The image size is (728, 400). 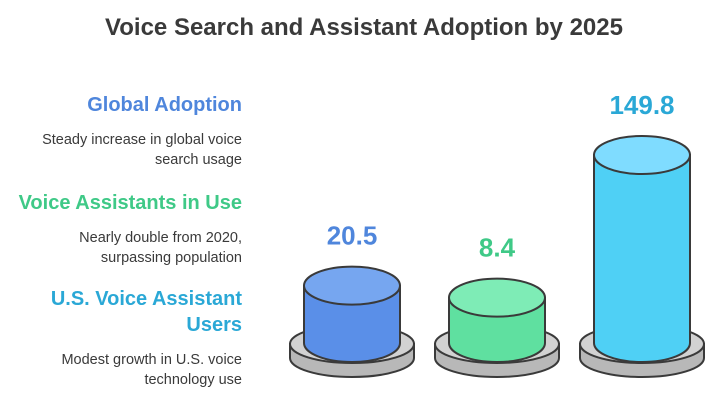 What do you see at coordinates (352, 236) in the screenshot?
I see `value-label-0: 20.5` at bounding box center [352, 236].